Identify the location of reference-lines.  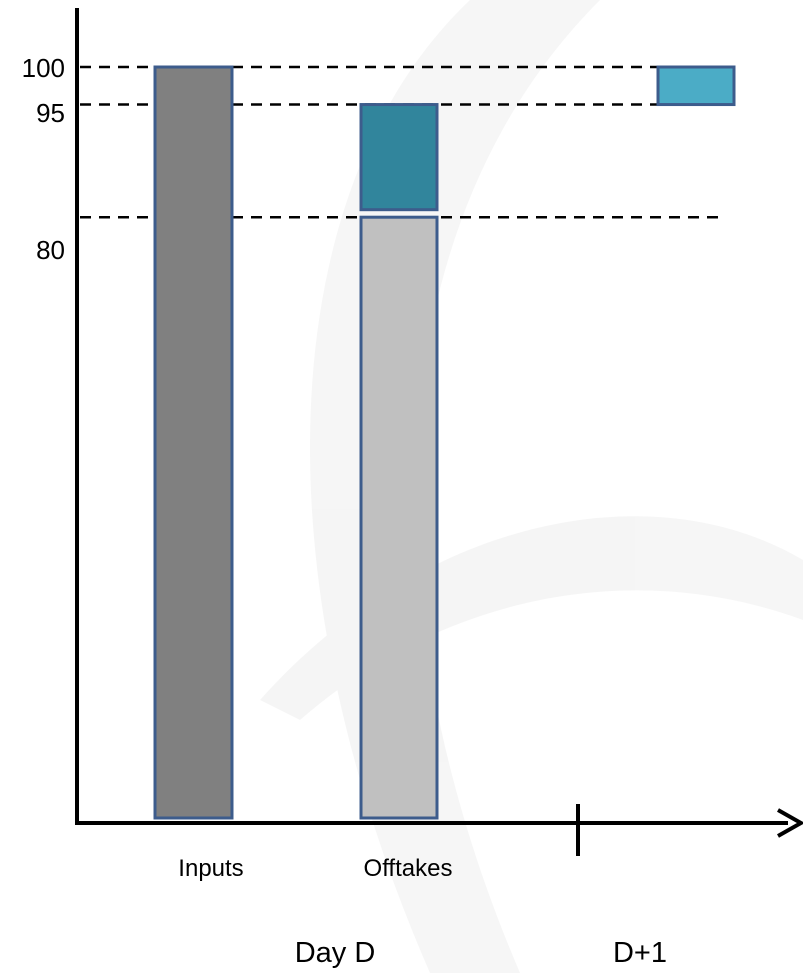
(401, 142).